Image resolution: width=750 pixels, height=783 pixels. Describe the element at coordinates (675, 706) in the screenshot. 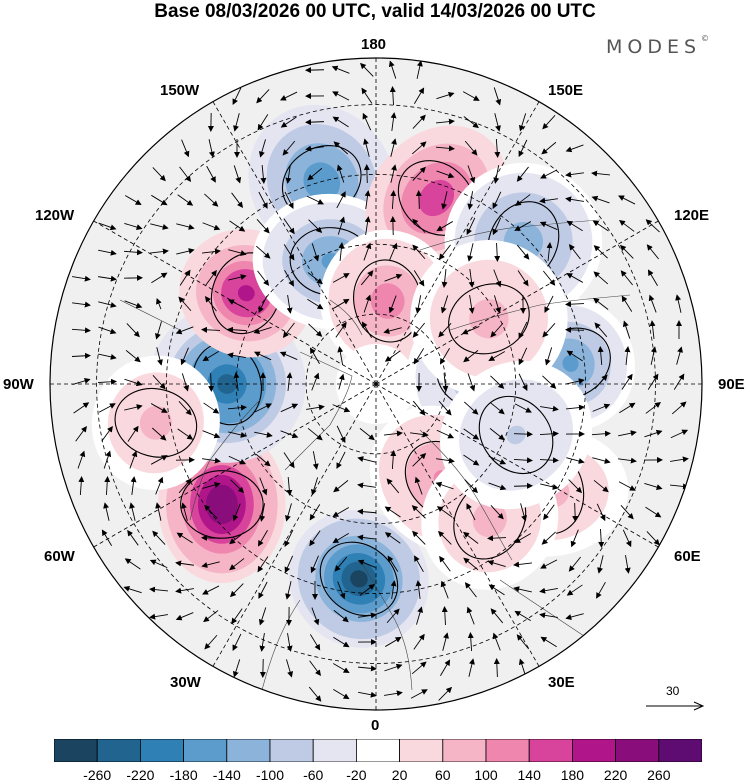

I see `reference-vector-arrow` at that location.